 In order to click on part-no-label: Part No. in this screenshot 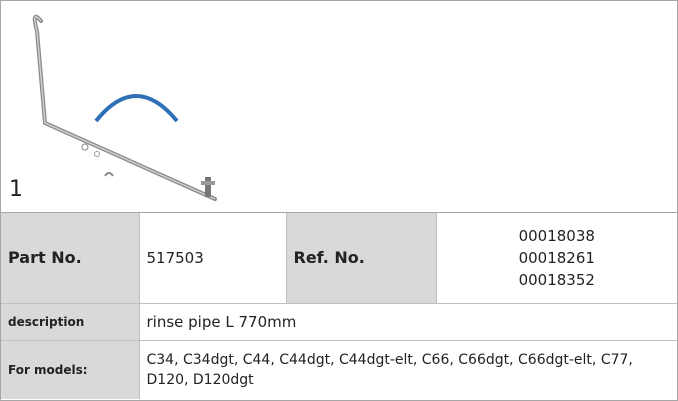, I will do `click(70, 258)`.